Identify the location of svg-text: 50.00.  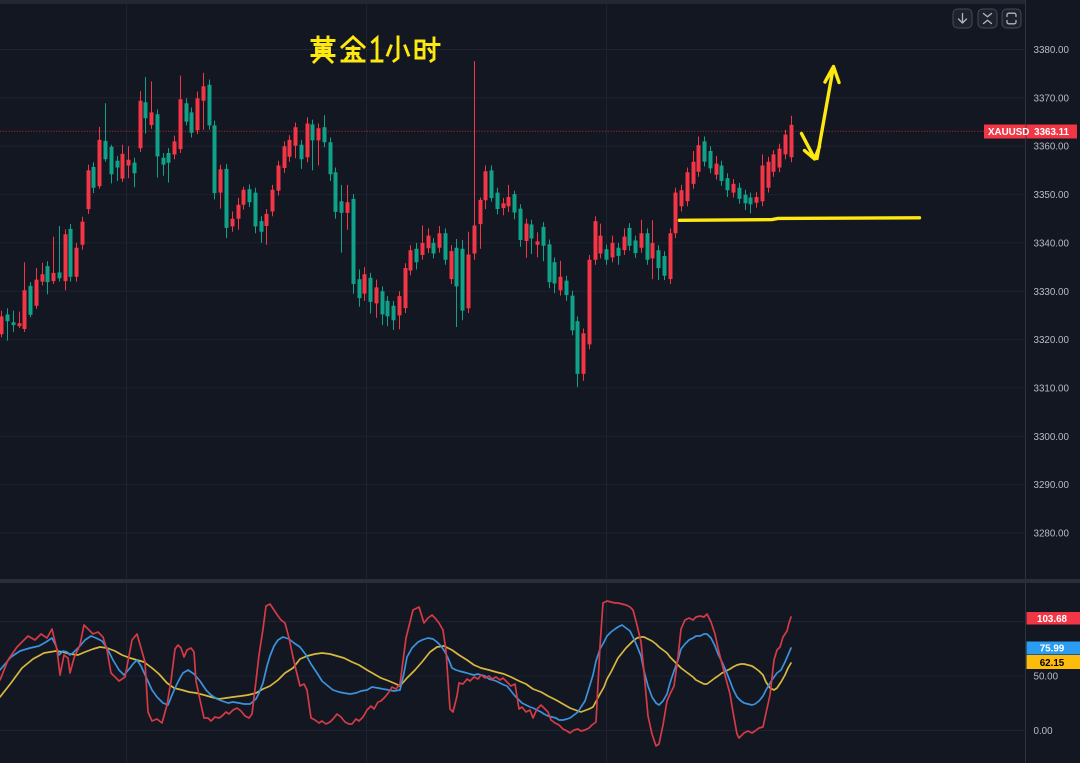
(1046, 677).